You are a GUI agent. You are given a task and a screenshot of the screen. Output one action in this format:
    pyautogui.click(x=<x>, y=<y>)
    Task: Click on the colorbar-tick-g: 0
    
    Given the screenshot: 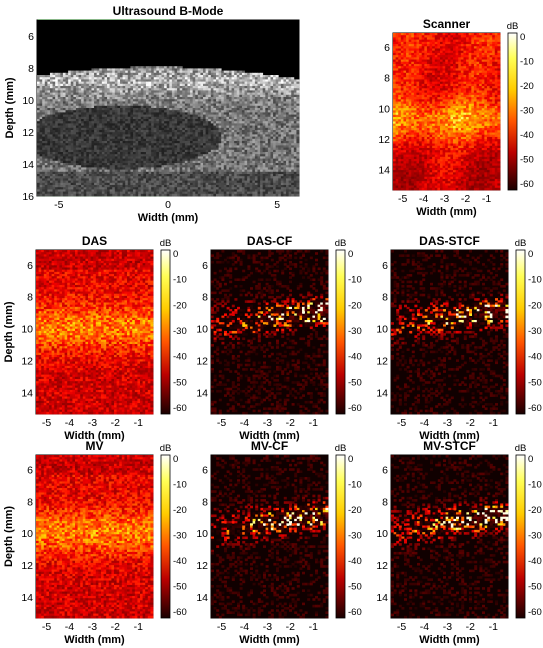 What is the action you would take?
    pyautogui.click(x=350, y=459)
    